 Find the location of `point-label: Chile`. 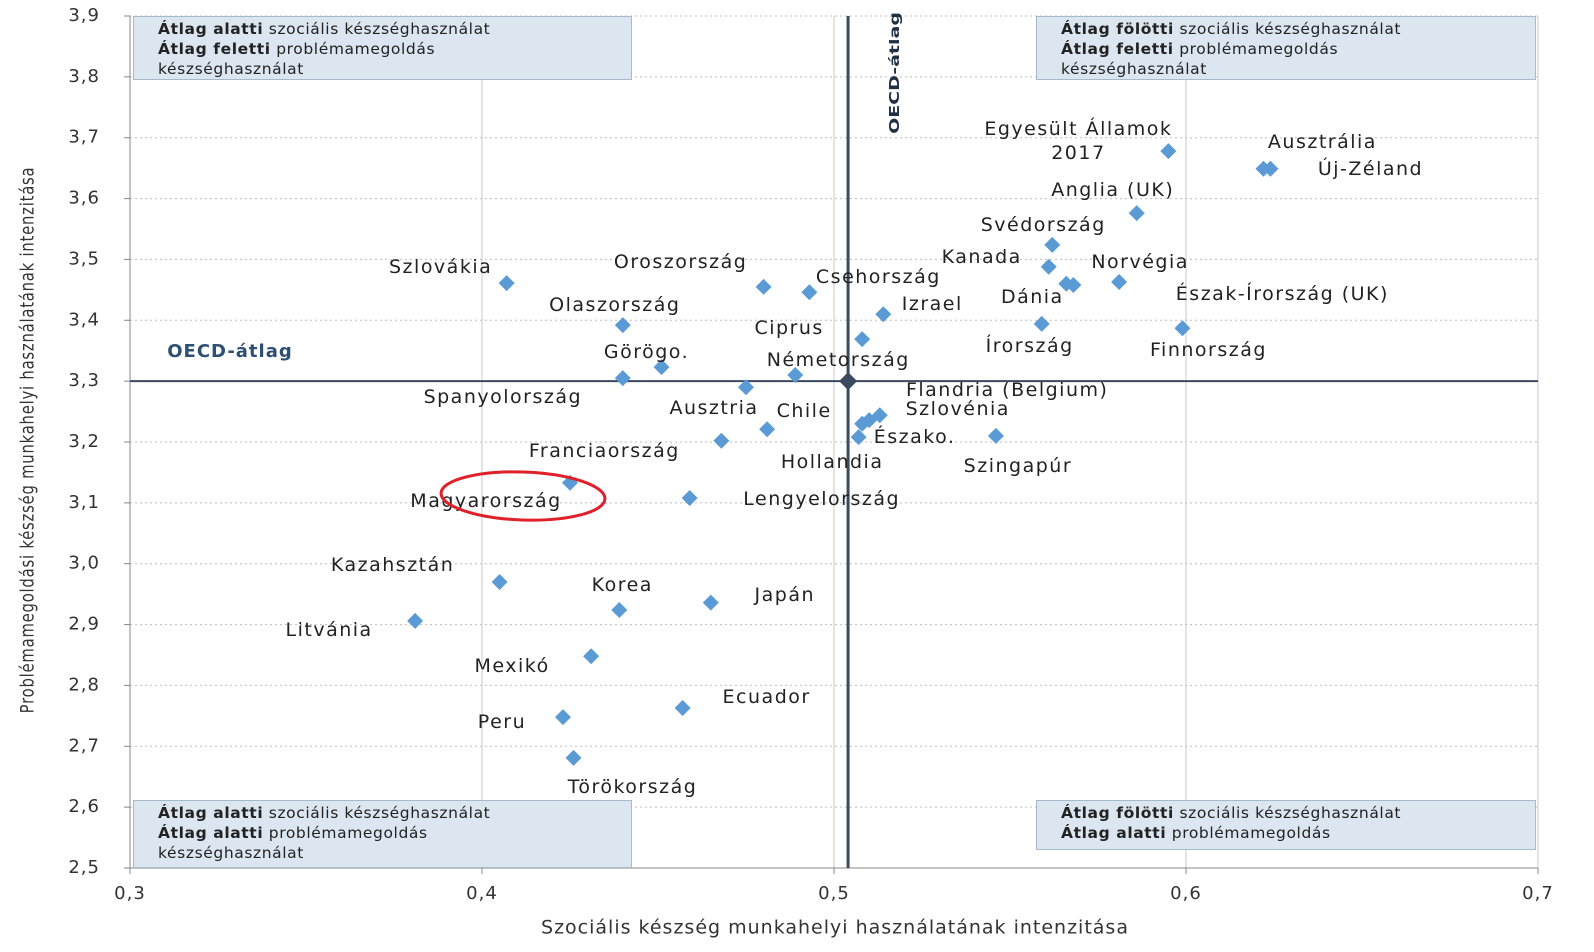

point-label: Chile is located at coordinates (804, 411).